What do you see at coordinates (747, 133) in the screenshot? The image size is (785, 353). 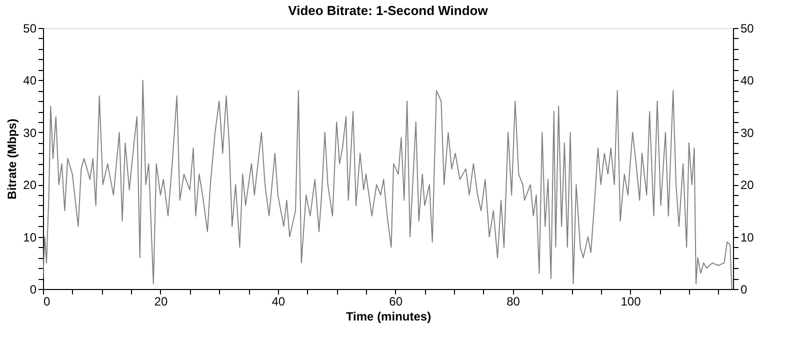 I see `y2-tick-label: 30` at bounding box center [747, 133].